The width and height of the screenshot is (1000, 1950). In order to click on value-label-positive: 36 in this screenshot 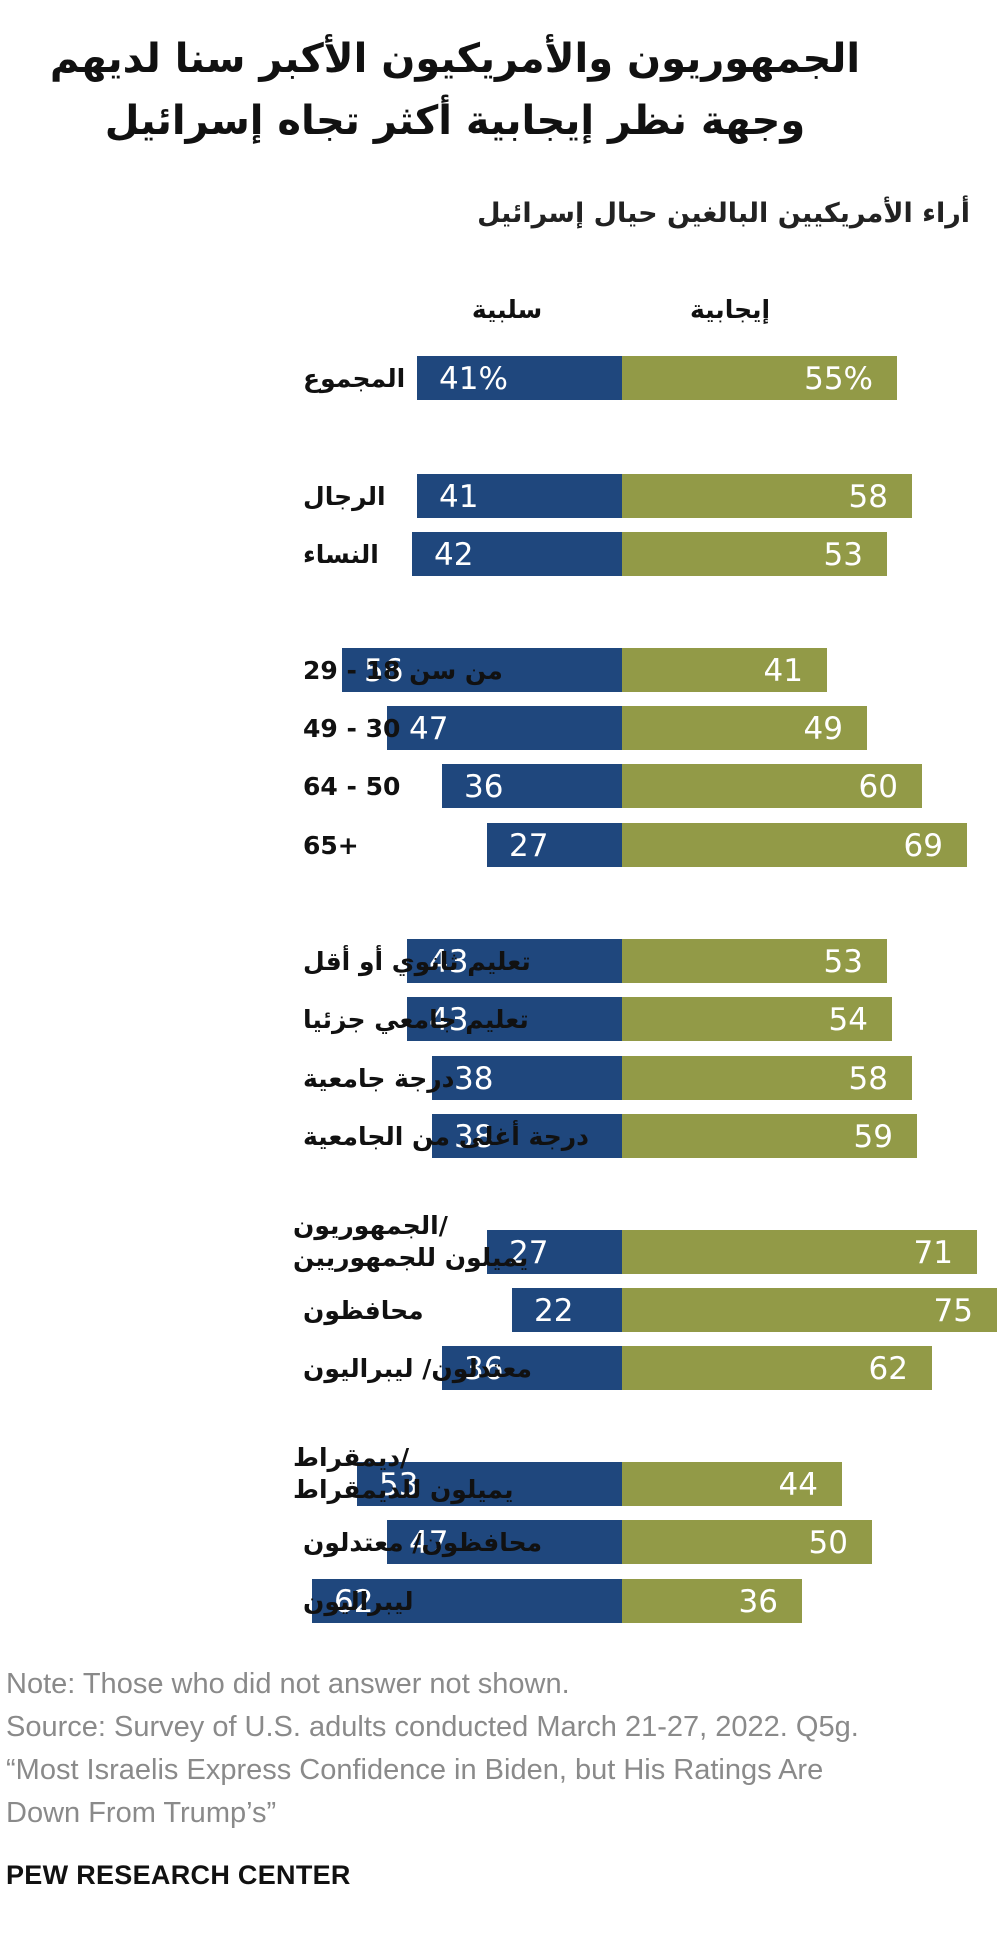, I will do `click(758, 1602)`.